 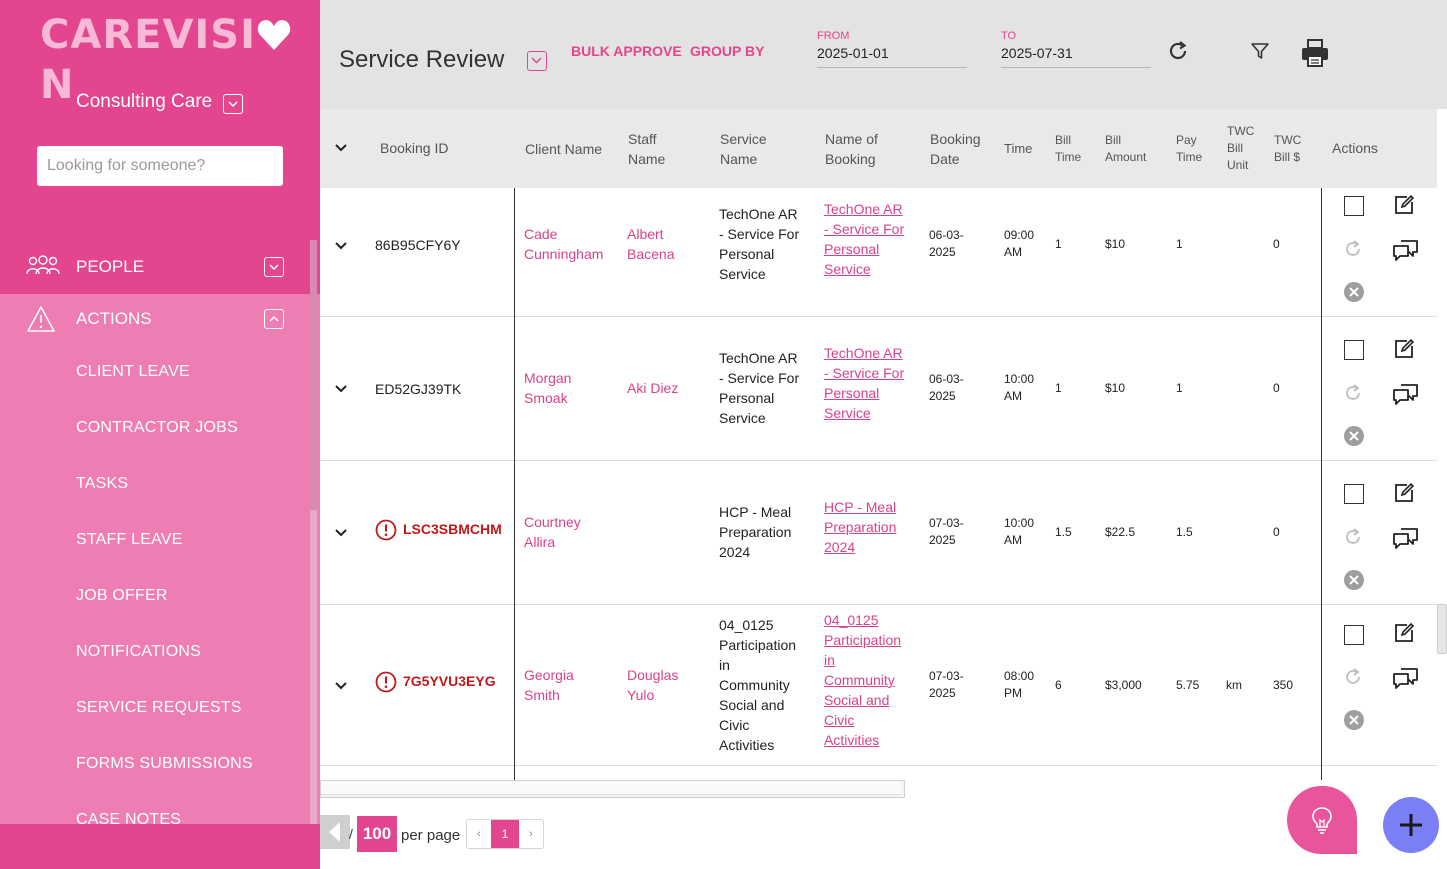 What do you see at coordinates (547, 388) in the screenshot?
I see `client-name: Morgan Smoak` at bounding box center [547, 388].